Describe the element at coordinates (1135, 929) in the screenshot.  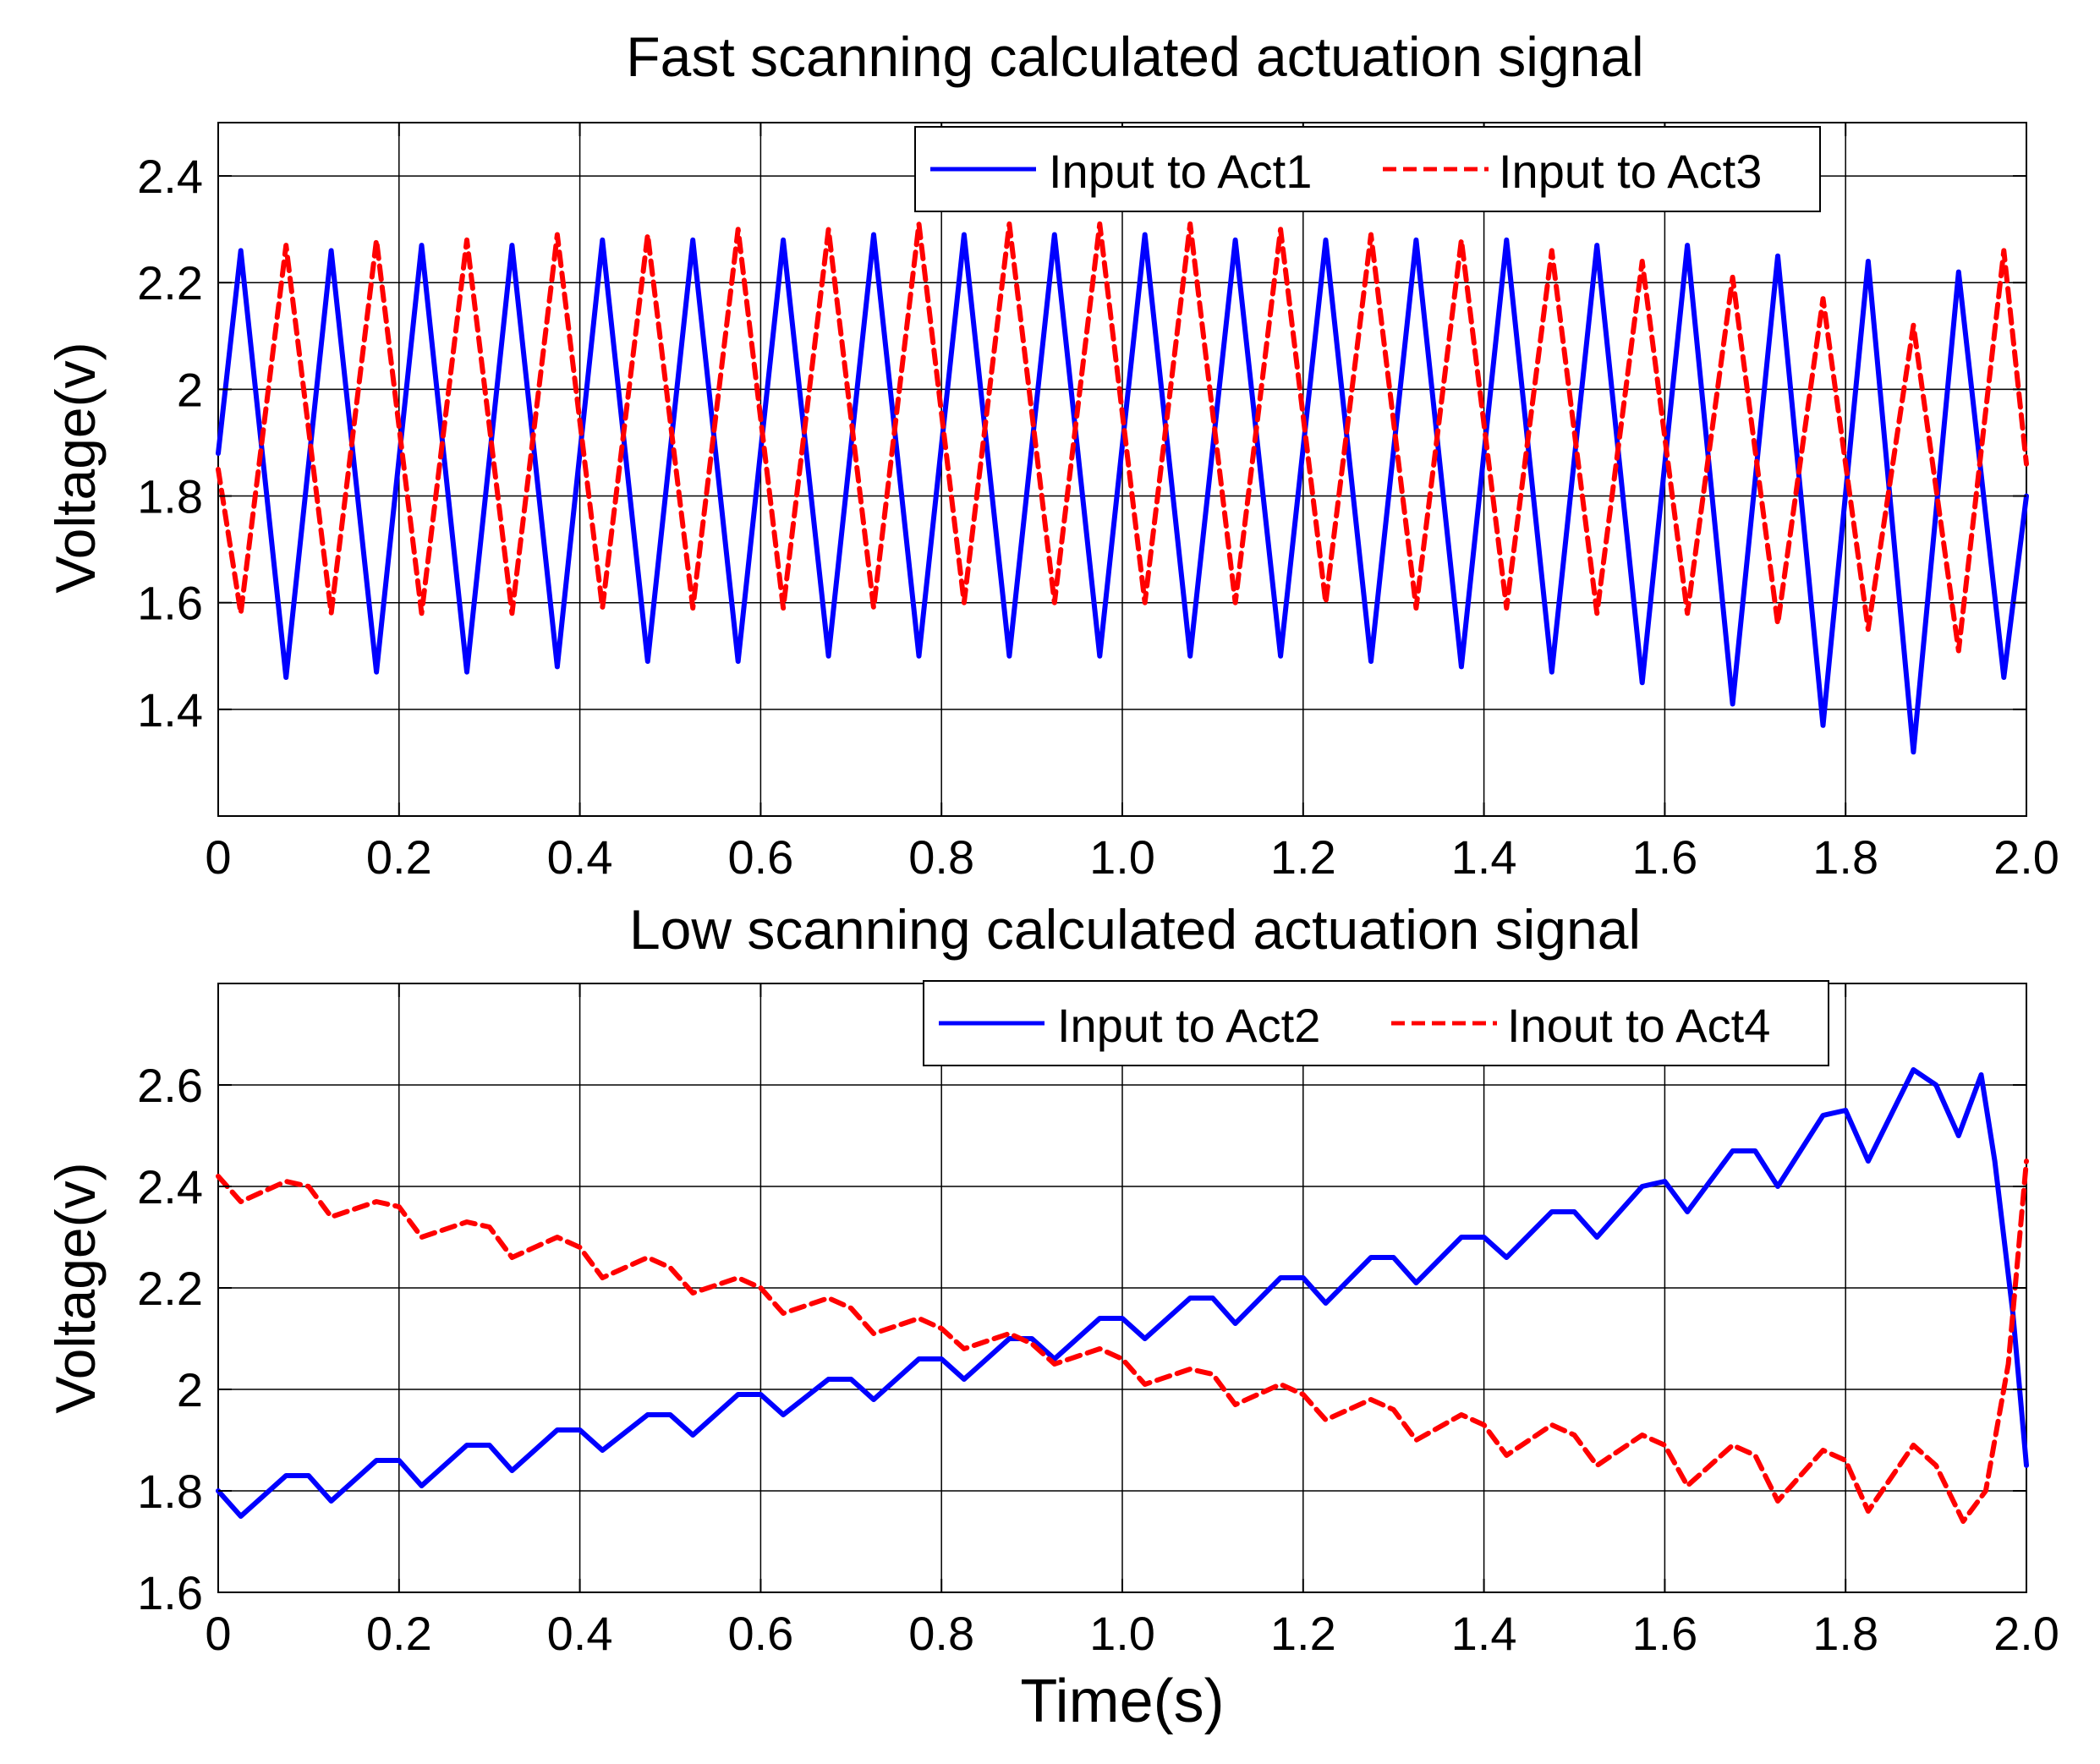
I see `bottom-chart-title: Low scanning calculated actuation signal` at that location.